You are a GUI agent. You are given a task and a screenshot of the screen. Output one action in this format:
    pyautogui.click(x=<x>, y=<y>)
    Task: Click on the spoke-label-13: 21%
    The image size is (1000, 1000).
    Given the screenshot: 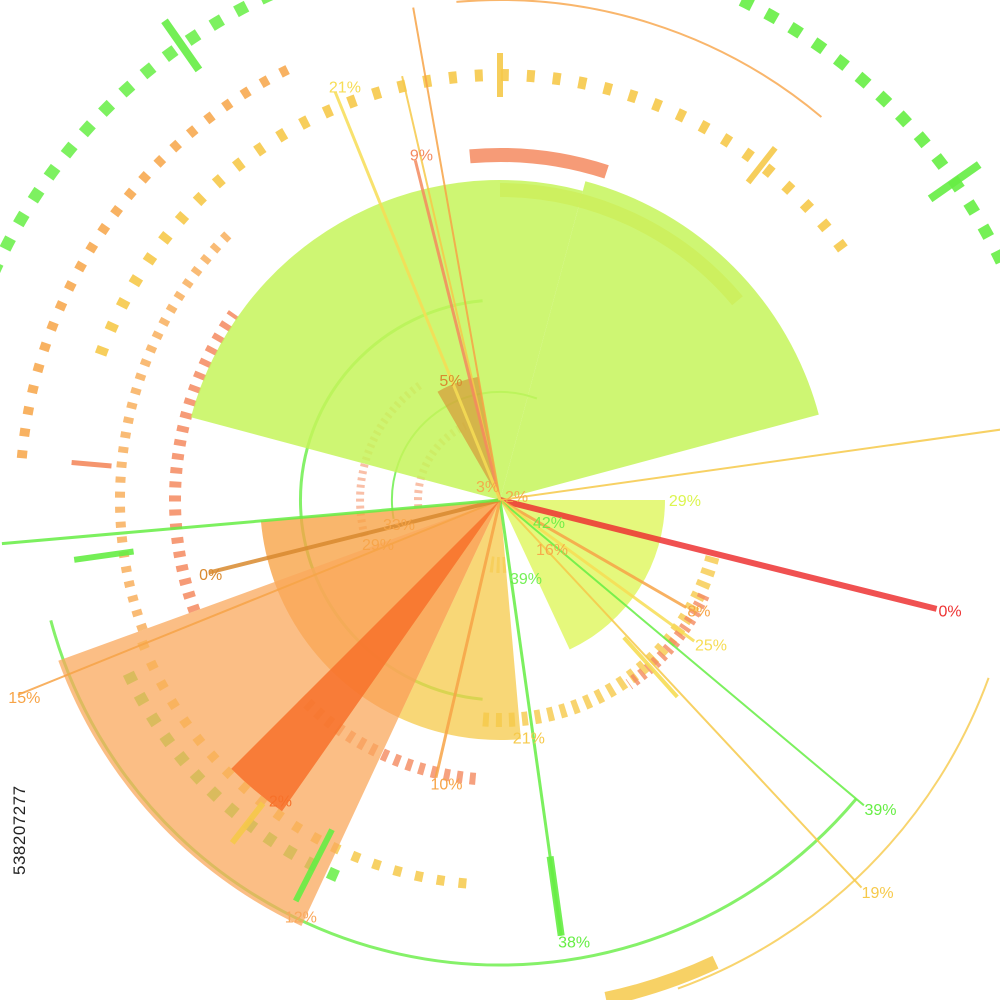 What is the action you would take?
    pyautogui.click(x=345, y=88)
    